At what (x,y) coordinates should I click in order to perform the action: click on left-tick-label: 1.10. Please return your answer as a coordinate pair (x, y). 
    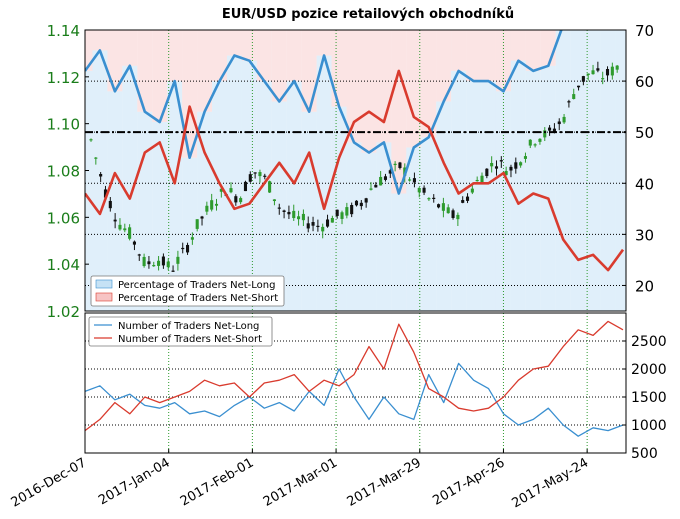
    Looking at the image, I should click on (63, 125).